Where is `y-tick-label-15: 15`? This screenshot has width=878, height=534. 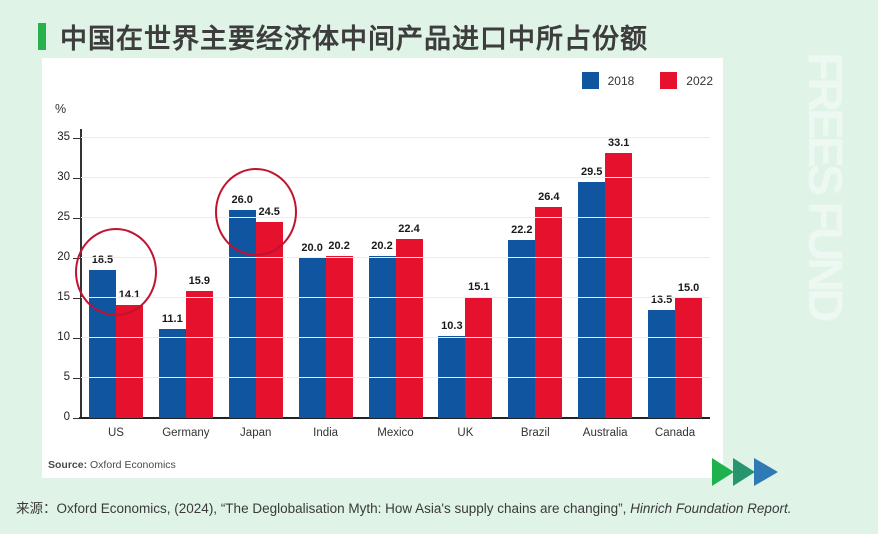
y-tick-label-15: 15 is located at coordinates (63, 297).